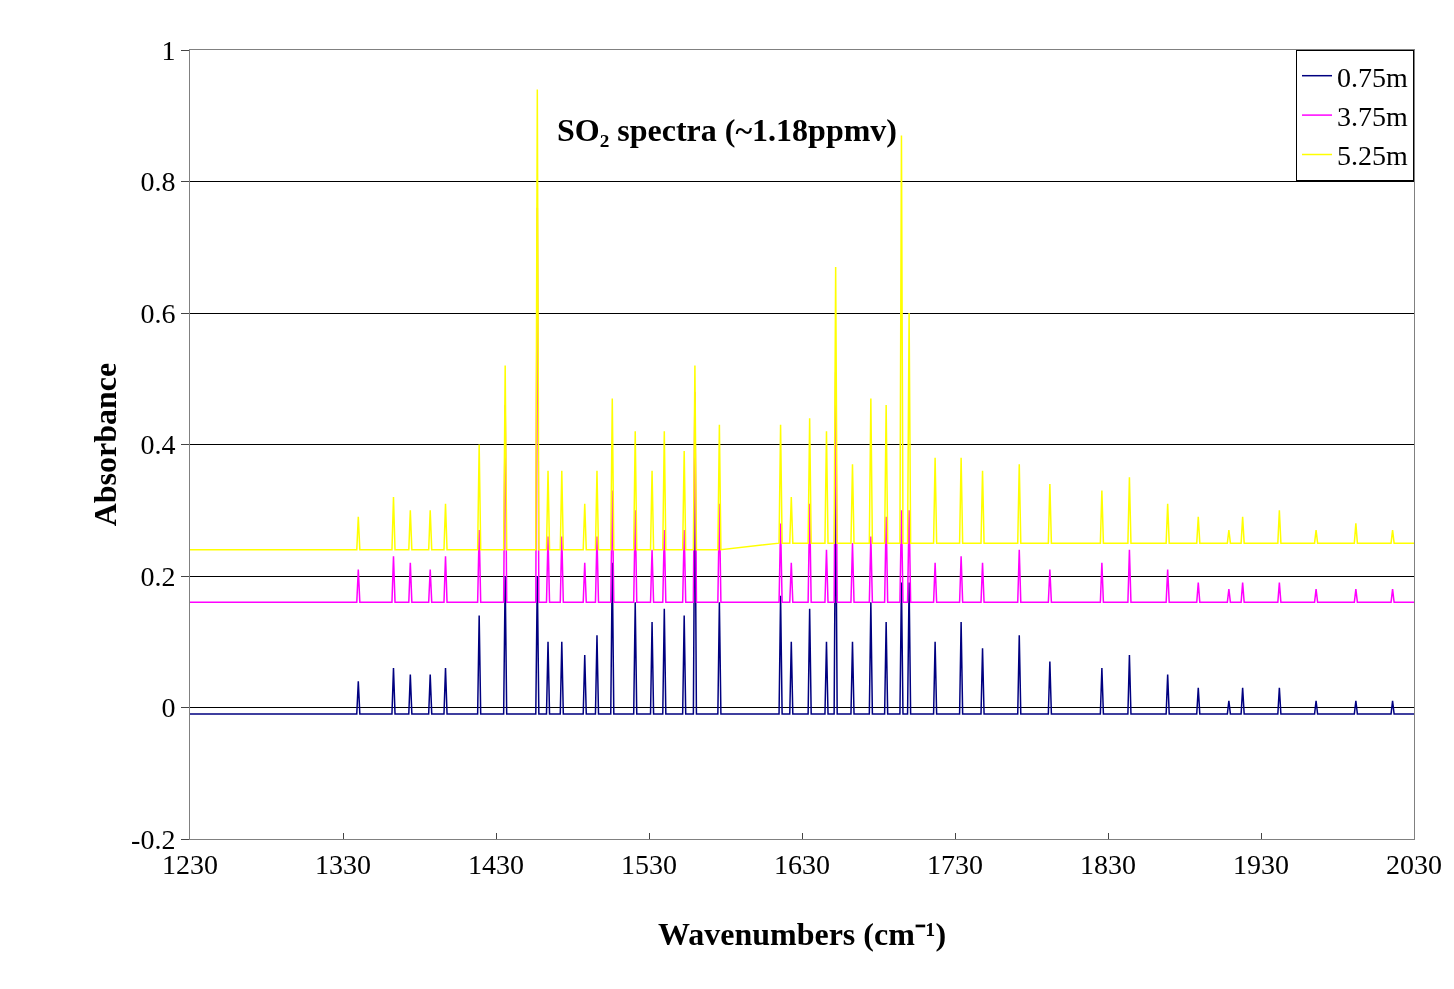 This screenshot has height=989, width=1454. What do you see at coordinates (496, 864) in the screenshot?
I see `x-tick-label: 1430` at bounding box center [496, 864].